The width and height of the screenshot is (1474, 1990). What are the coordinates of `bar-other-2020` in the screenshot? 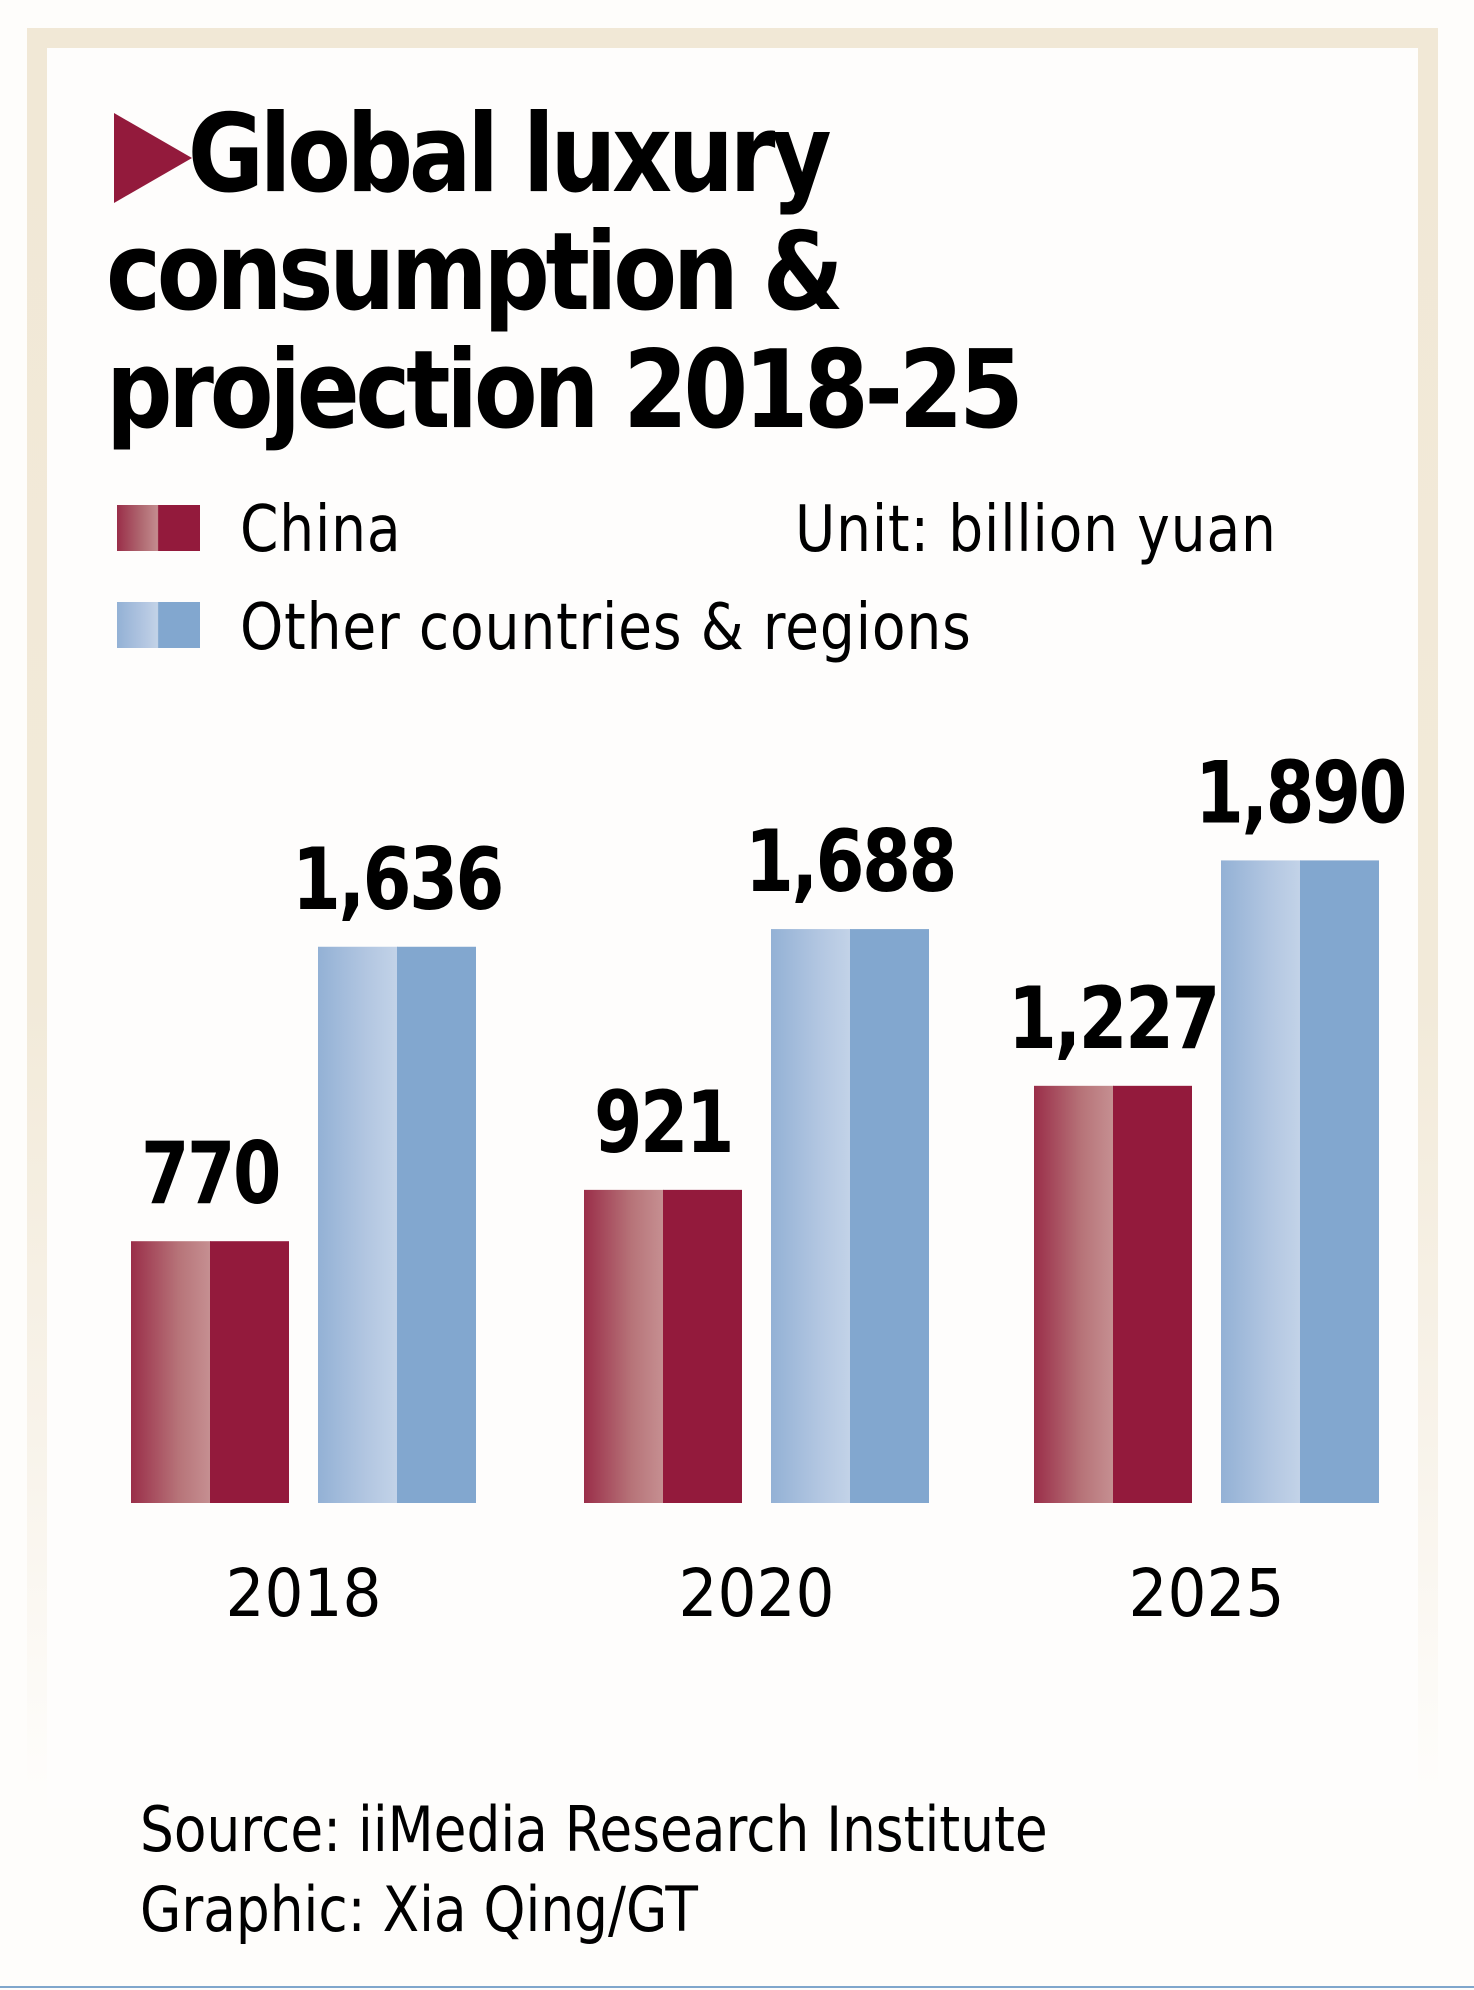 It's located at (850, 1216).